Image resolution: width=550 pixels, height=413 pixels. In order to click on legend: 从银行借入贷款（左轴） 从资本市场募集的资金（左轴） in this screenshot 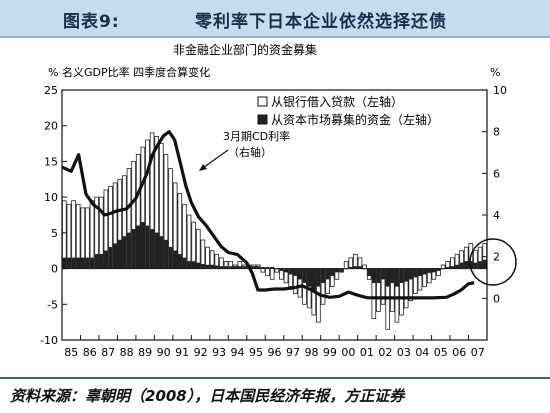, I will do `click(348, 110)`.